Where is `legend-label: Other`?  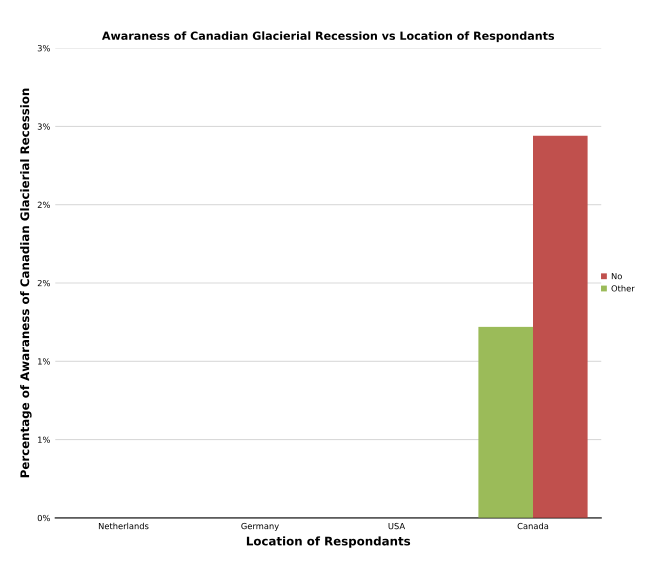
legend-label: Other is located at coordinates (623, 288).